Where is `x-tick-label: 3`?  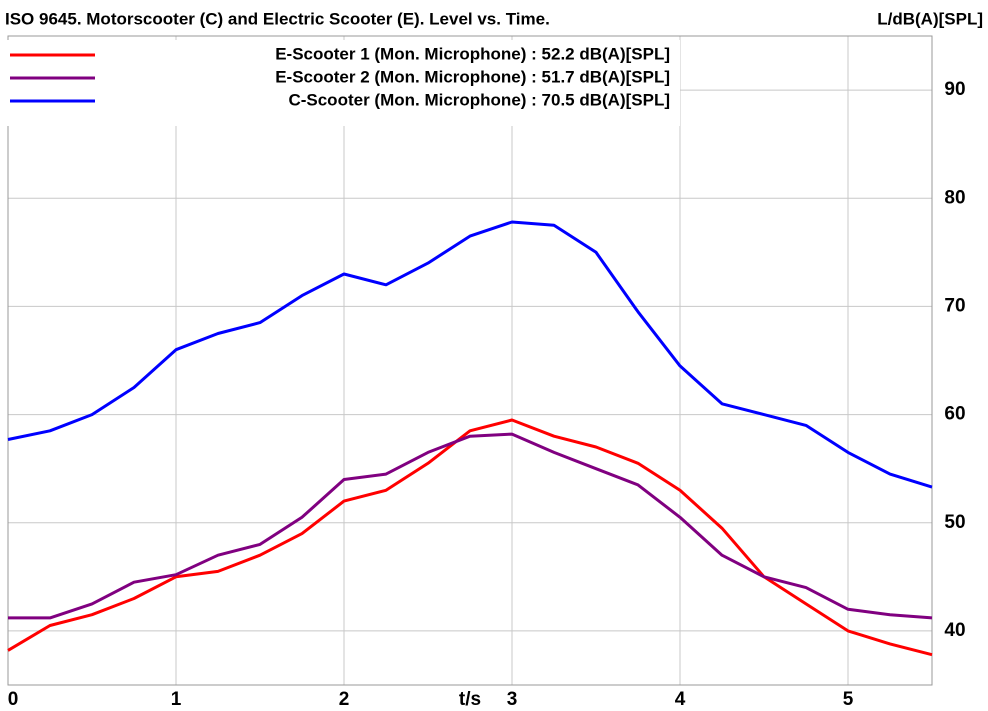 x-tick-label: 3 is located at coordinates (512, 699).